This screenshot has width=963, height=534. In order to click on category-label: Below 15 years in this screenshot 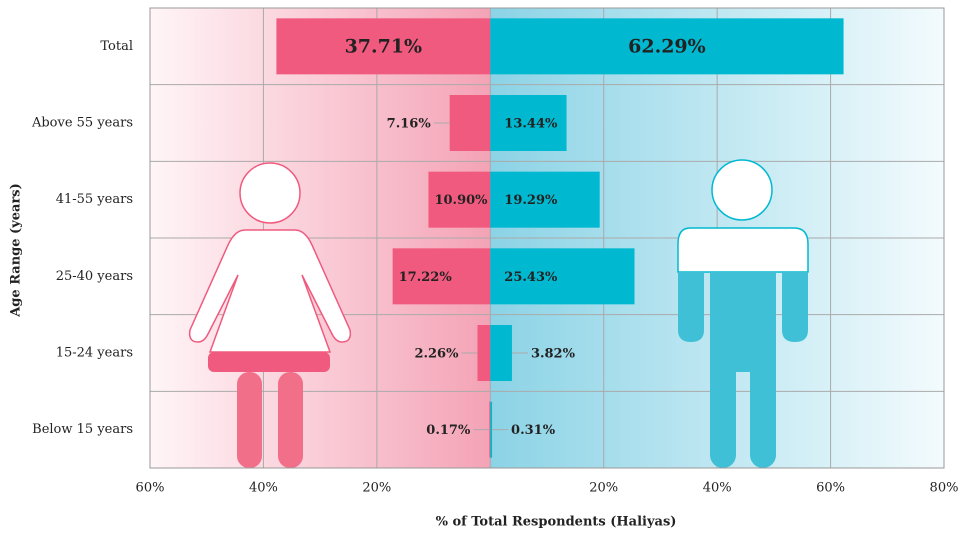, I will do `click(82, 429)`.